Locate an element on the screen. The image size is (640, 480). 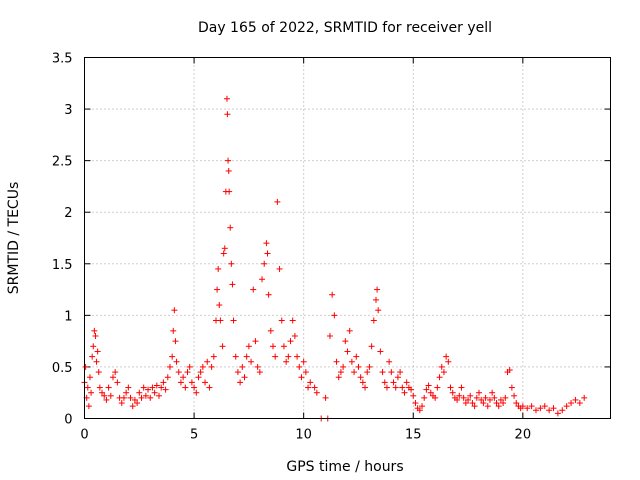
y-tick-label: 0 is located at coordinates (68, 420).